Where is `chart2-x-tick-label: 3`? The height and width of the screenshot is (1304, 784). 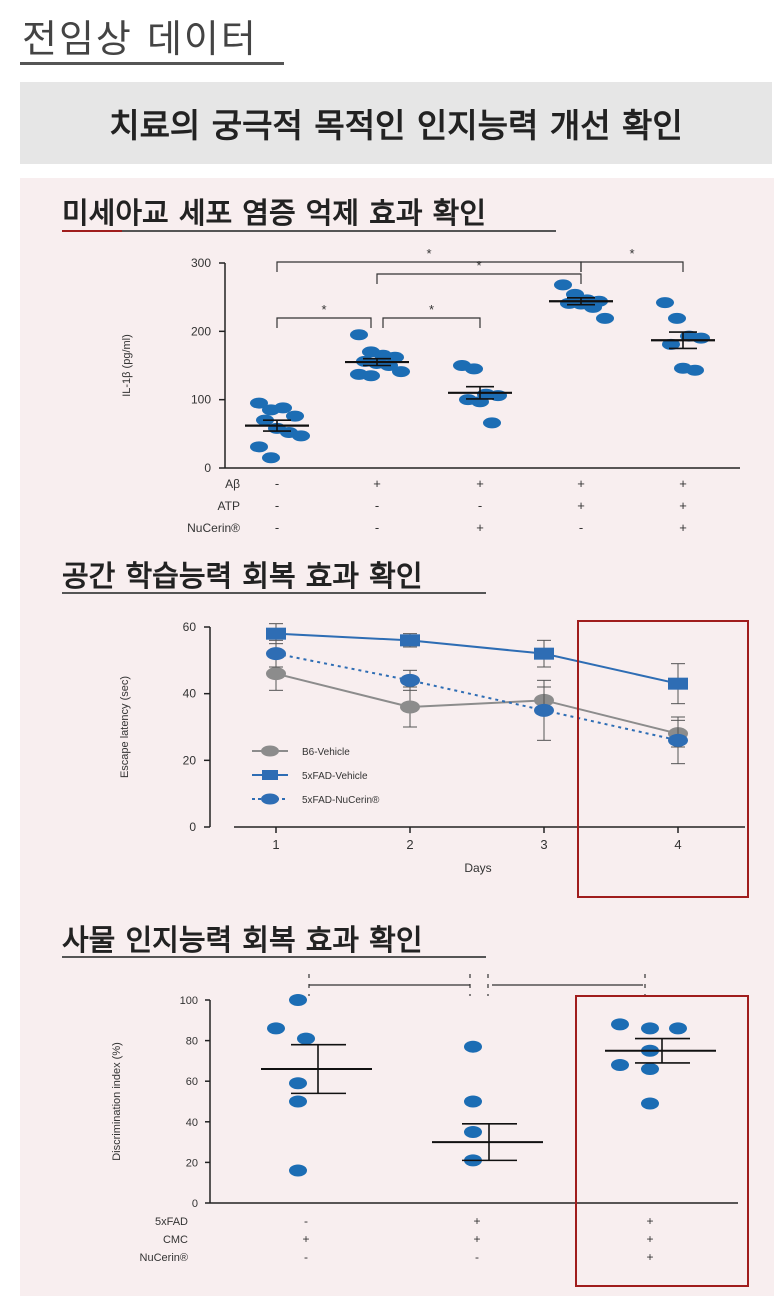 chart2-x-tick-label: 3 is located at coordinates (543, 844).